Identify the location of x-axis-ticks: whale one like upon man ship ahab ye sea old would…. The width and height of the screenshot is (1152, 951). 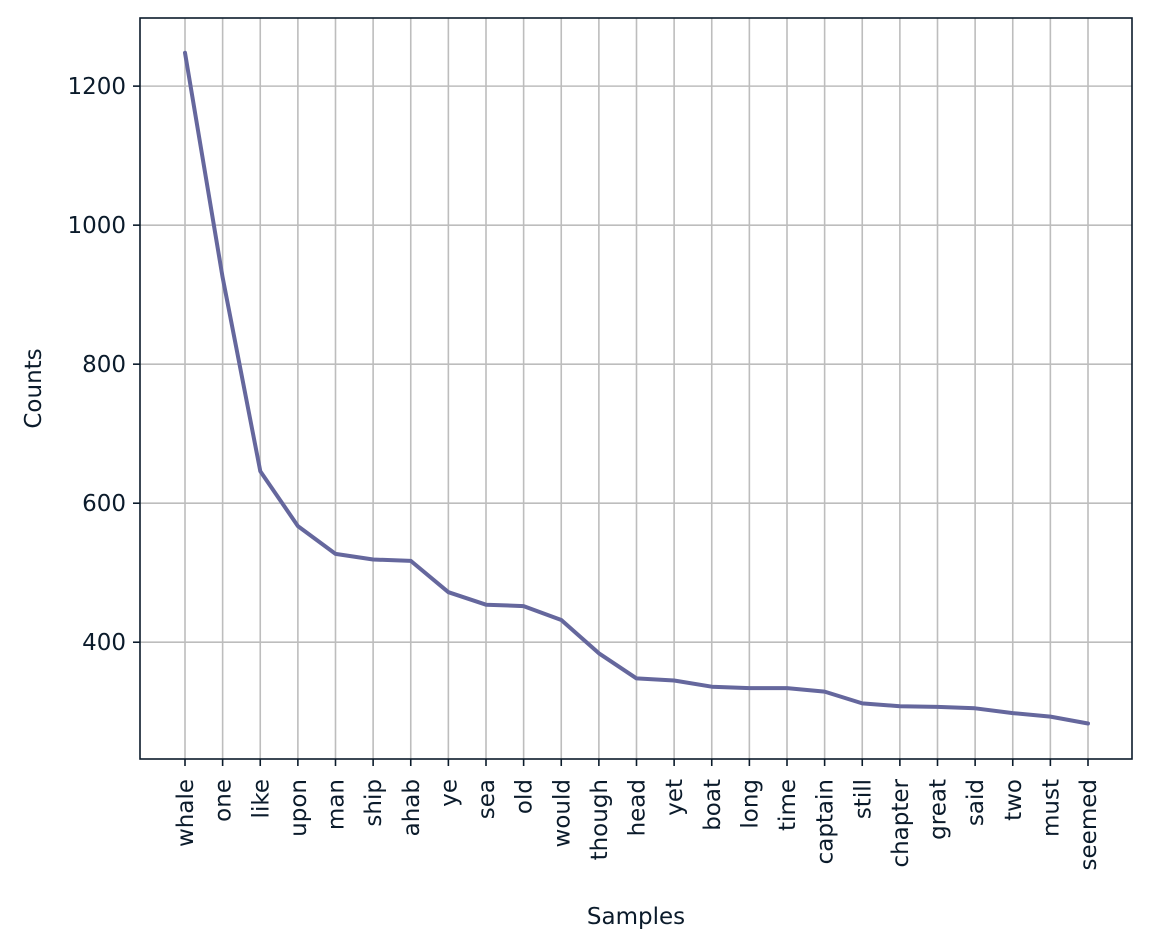
(637, 814).